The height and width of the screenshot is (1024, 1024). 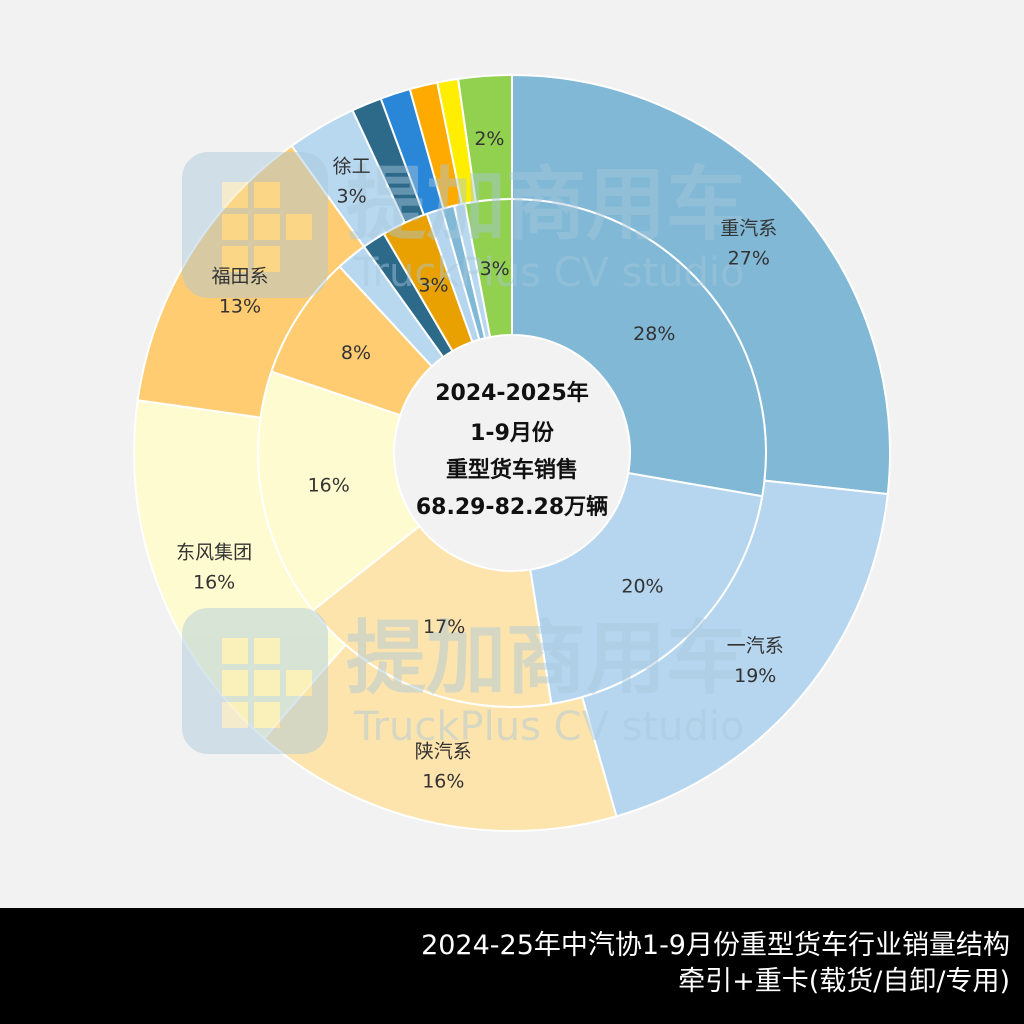 I want to click on slice-value-label: 13%, so click(x=240, y=306).